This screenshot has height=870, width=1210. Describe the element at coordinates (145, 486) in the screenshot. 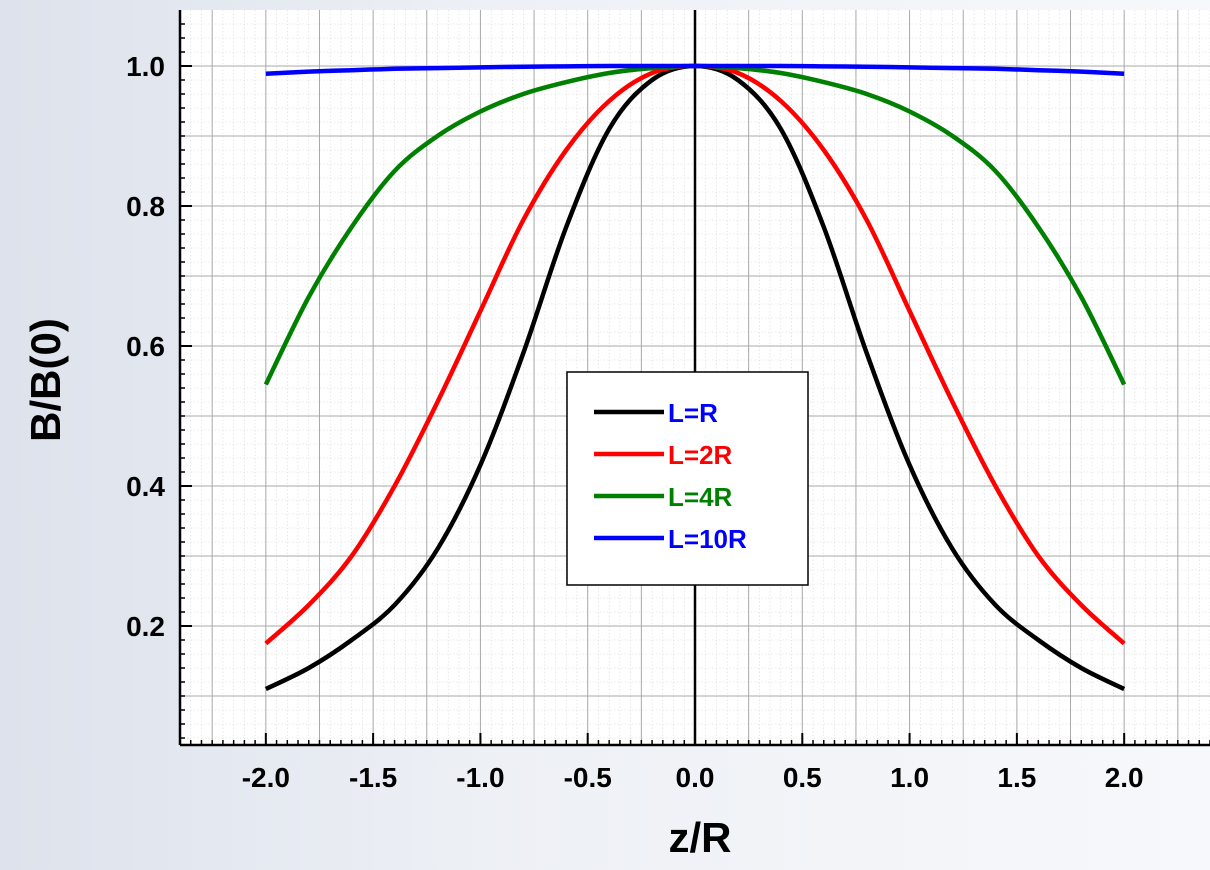

I see `y-tick-label: 0.4` at that location.